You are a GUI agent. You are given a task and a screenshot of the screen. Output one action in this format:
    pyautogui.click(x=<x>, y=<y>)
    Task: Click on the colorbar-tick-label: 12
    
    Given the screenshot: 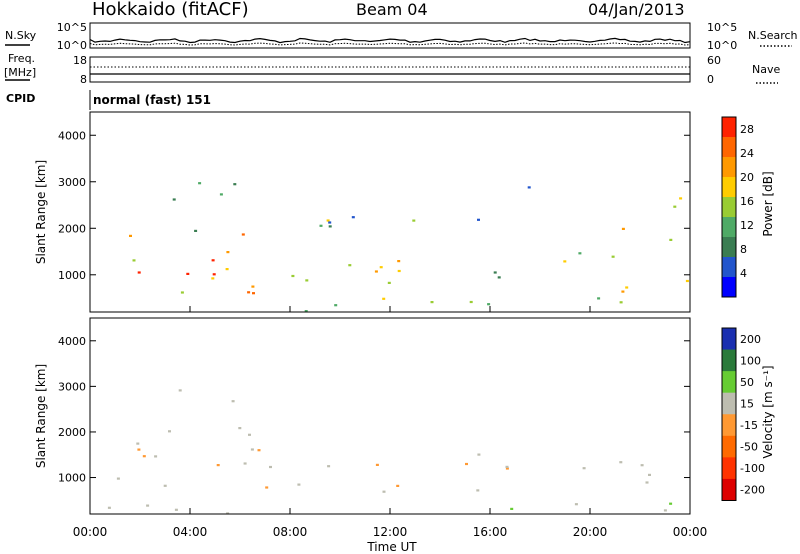 What is the action you would take?
    pyautogui.click(x=747, y=225)
    